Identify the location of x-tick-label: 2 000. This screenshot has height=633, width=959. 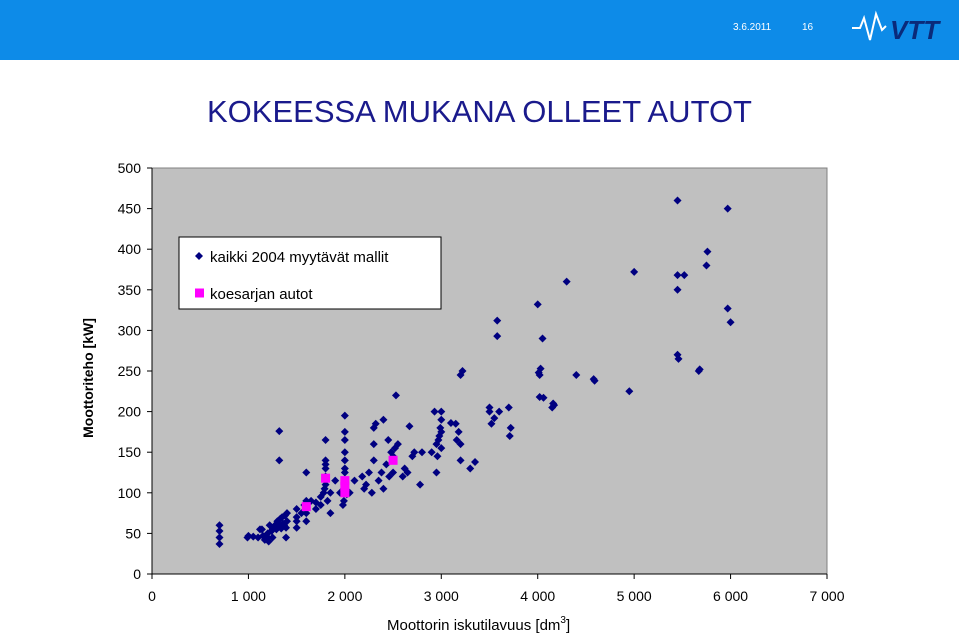
(344, 596).